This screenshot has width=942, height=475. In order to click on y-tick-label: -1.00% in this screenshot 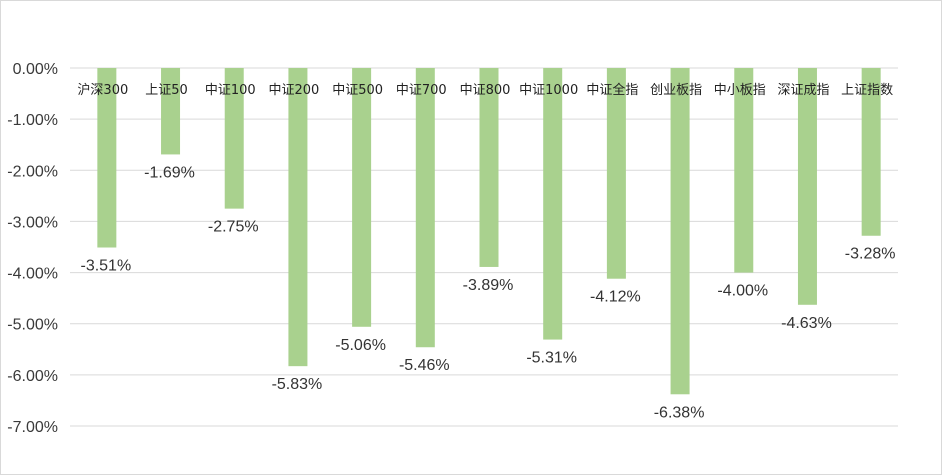, I will do `click(32, 120)`.